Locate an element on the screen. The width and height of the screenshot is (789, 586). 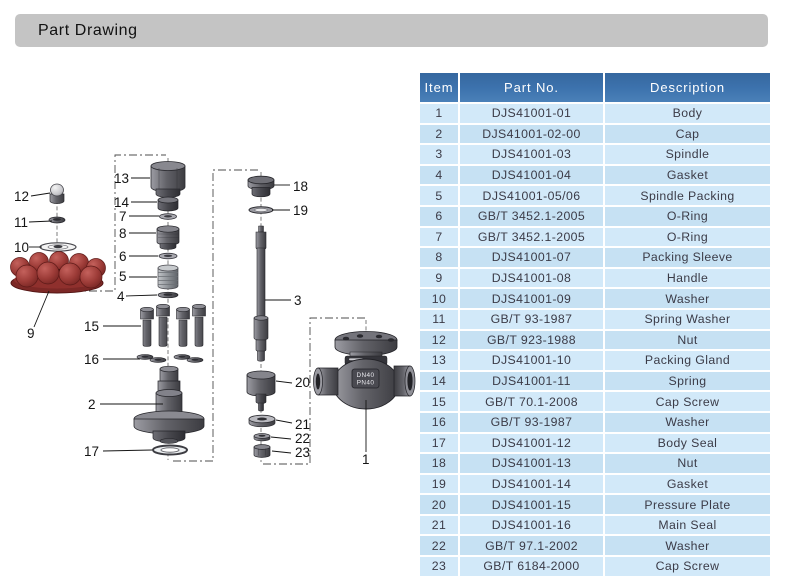
callout-number: 3 is located at coordinates (298, 300).